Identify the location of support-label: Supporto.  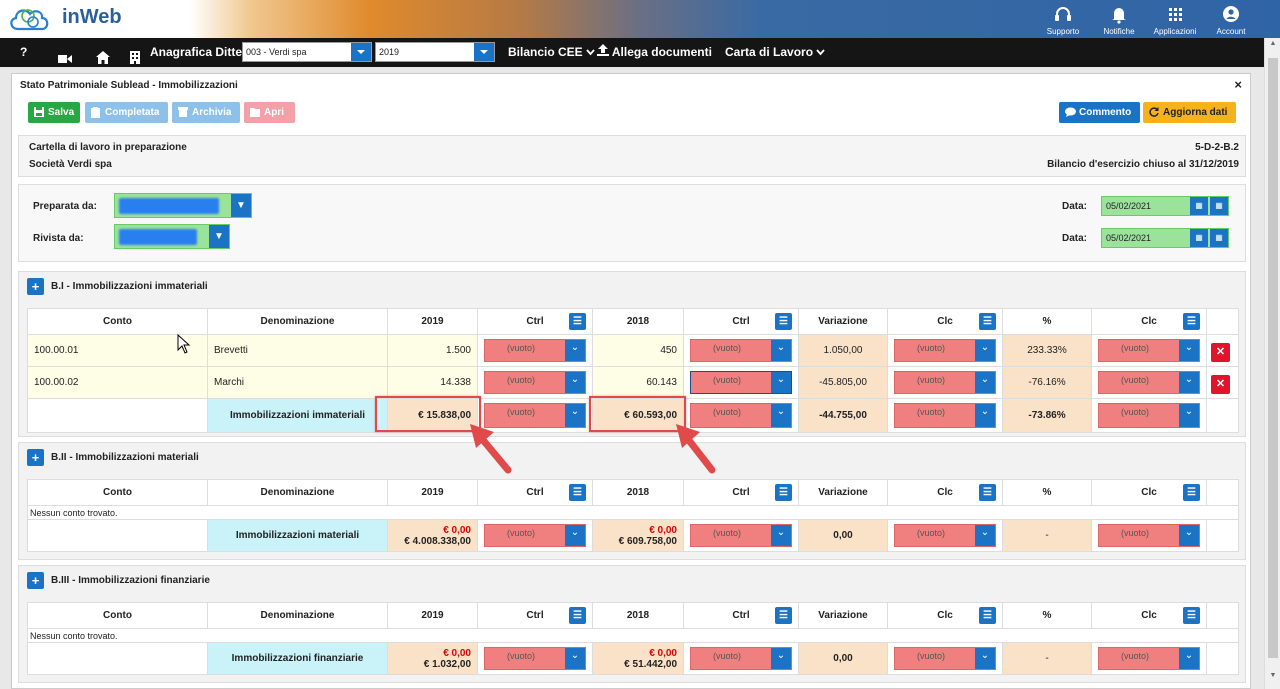
(1063, 31).